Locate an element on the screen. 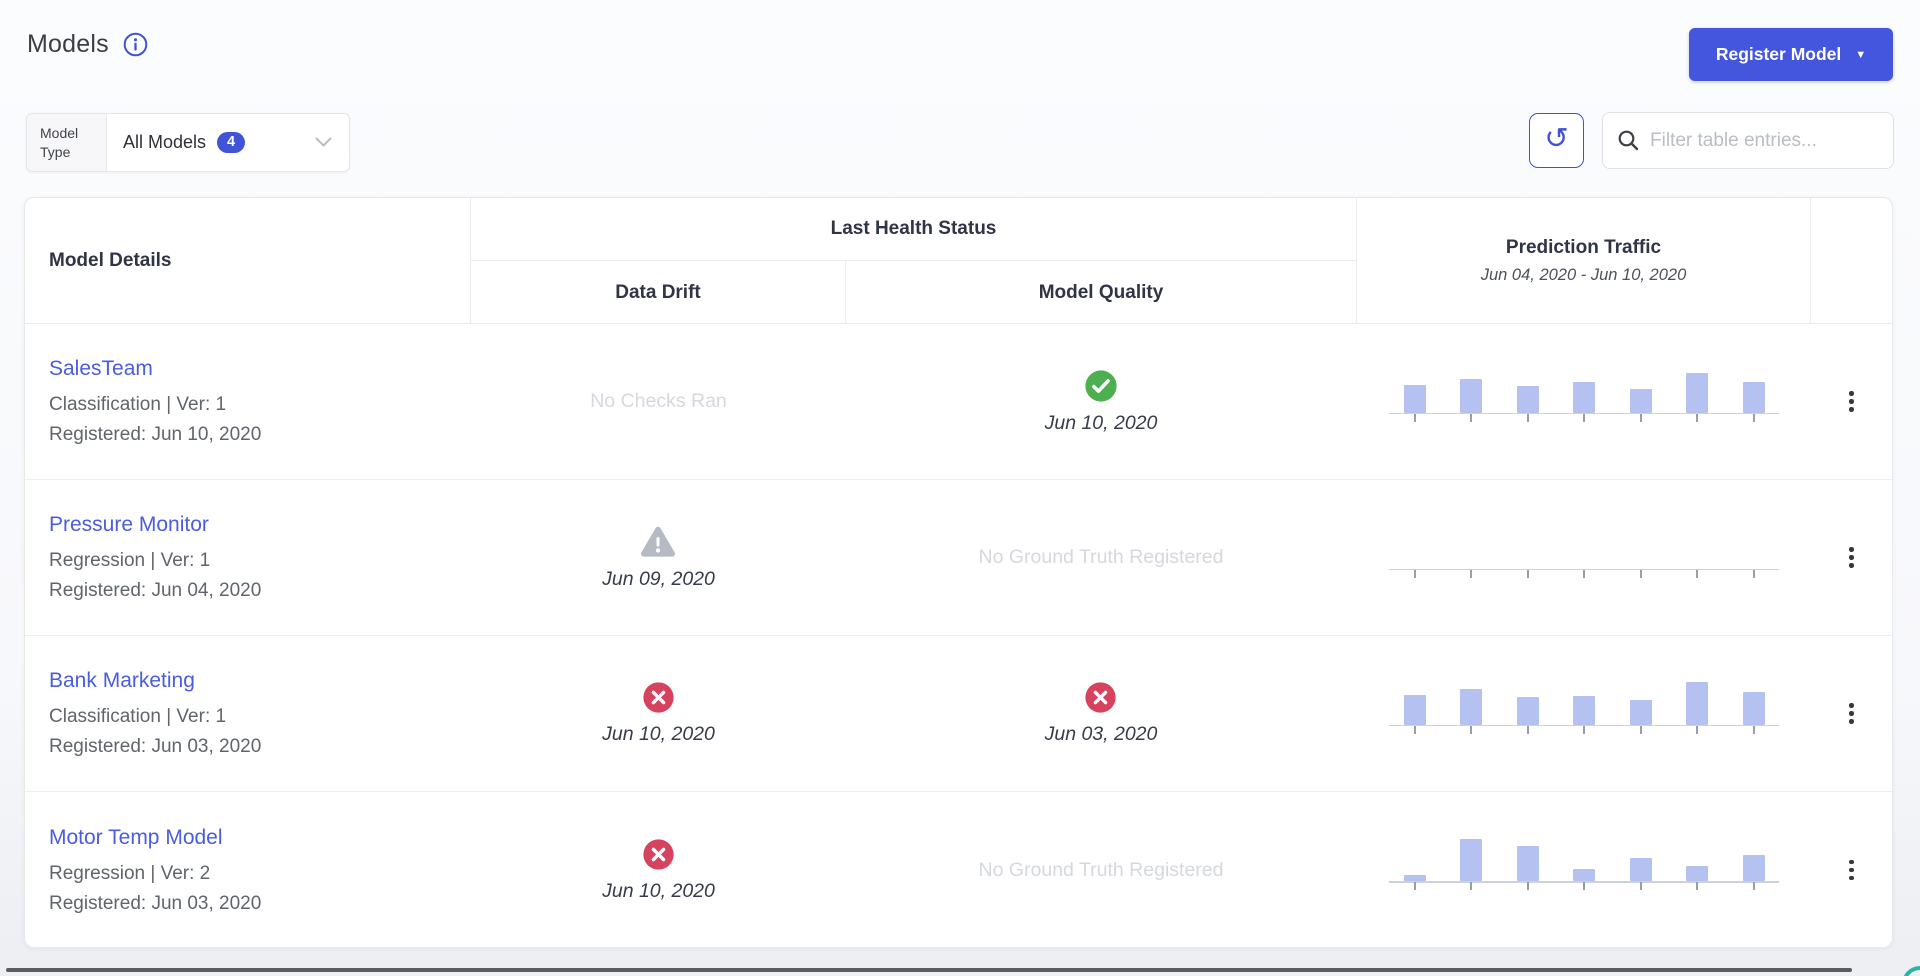 The width and height of the screenshot is (1920, 976). model-count-badge: 4 is located at coordinates (231, 142).